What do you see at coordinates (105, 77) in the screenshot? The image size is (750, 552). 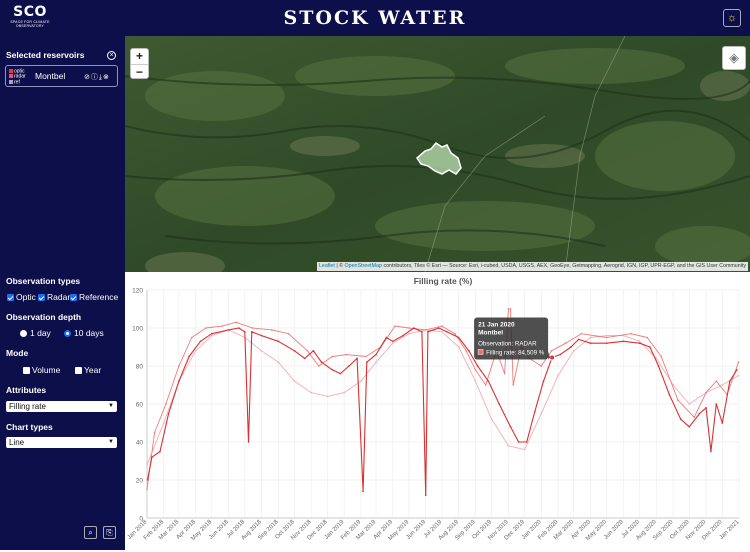 I see `remove-icon: ⊗` at bounding box center [105, 77].